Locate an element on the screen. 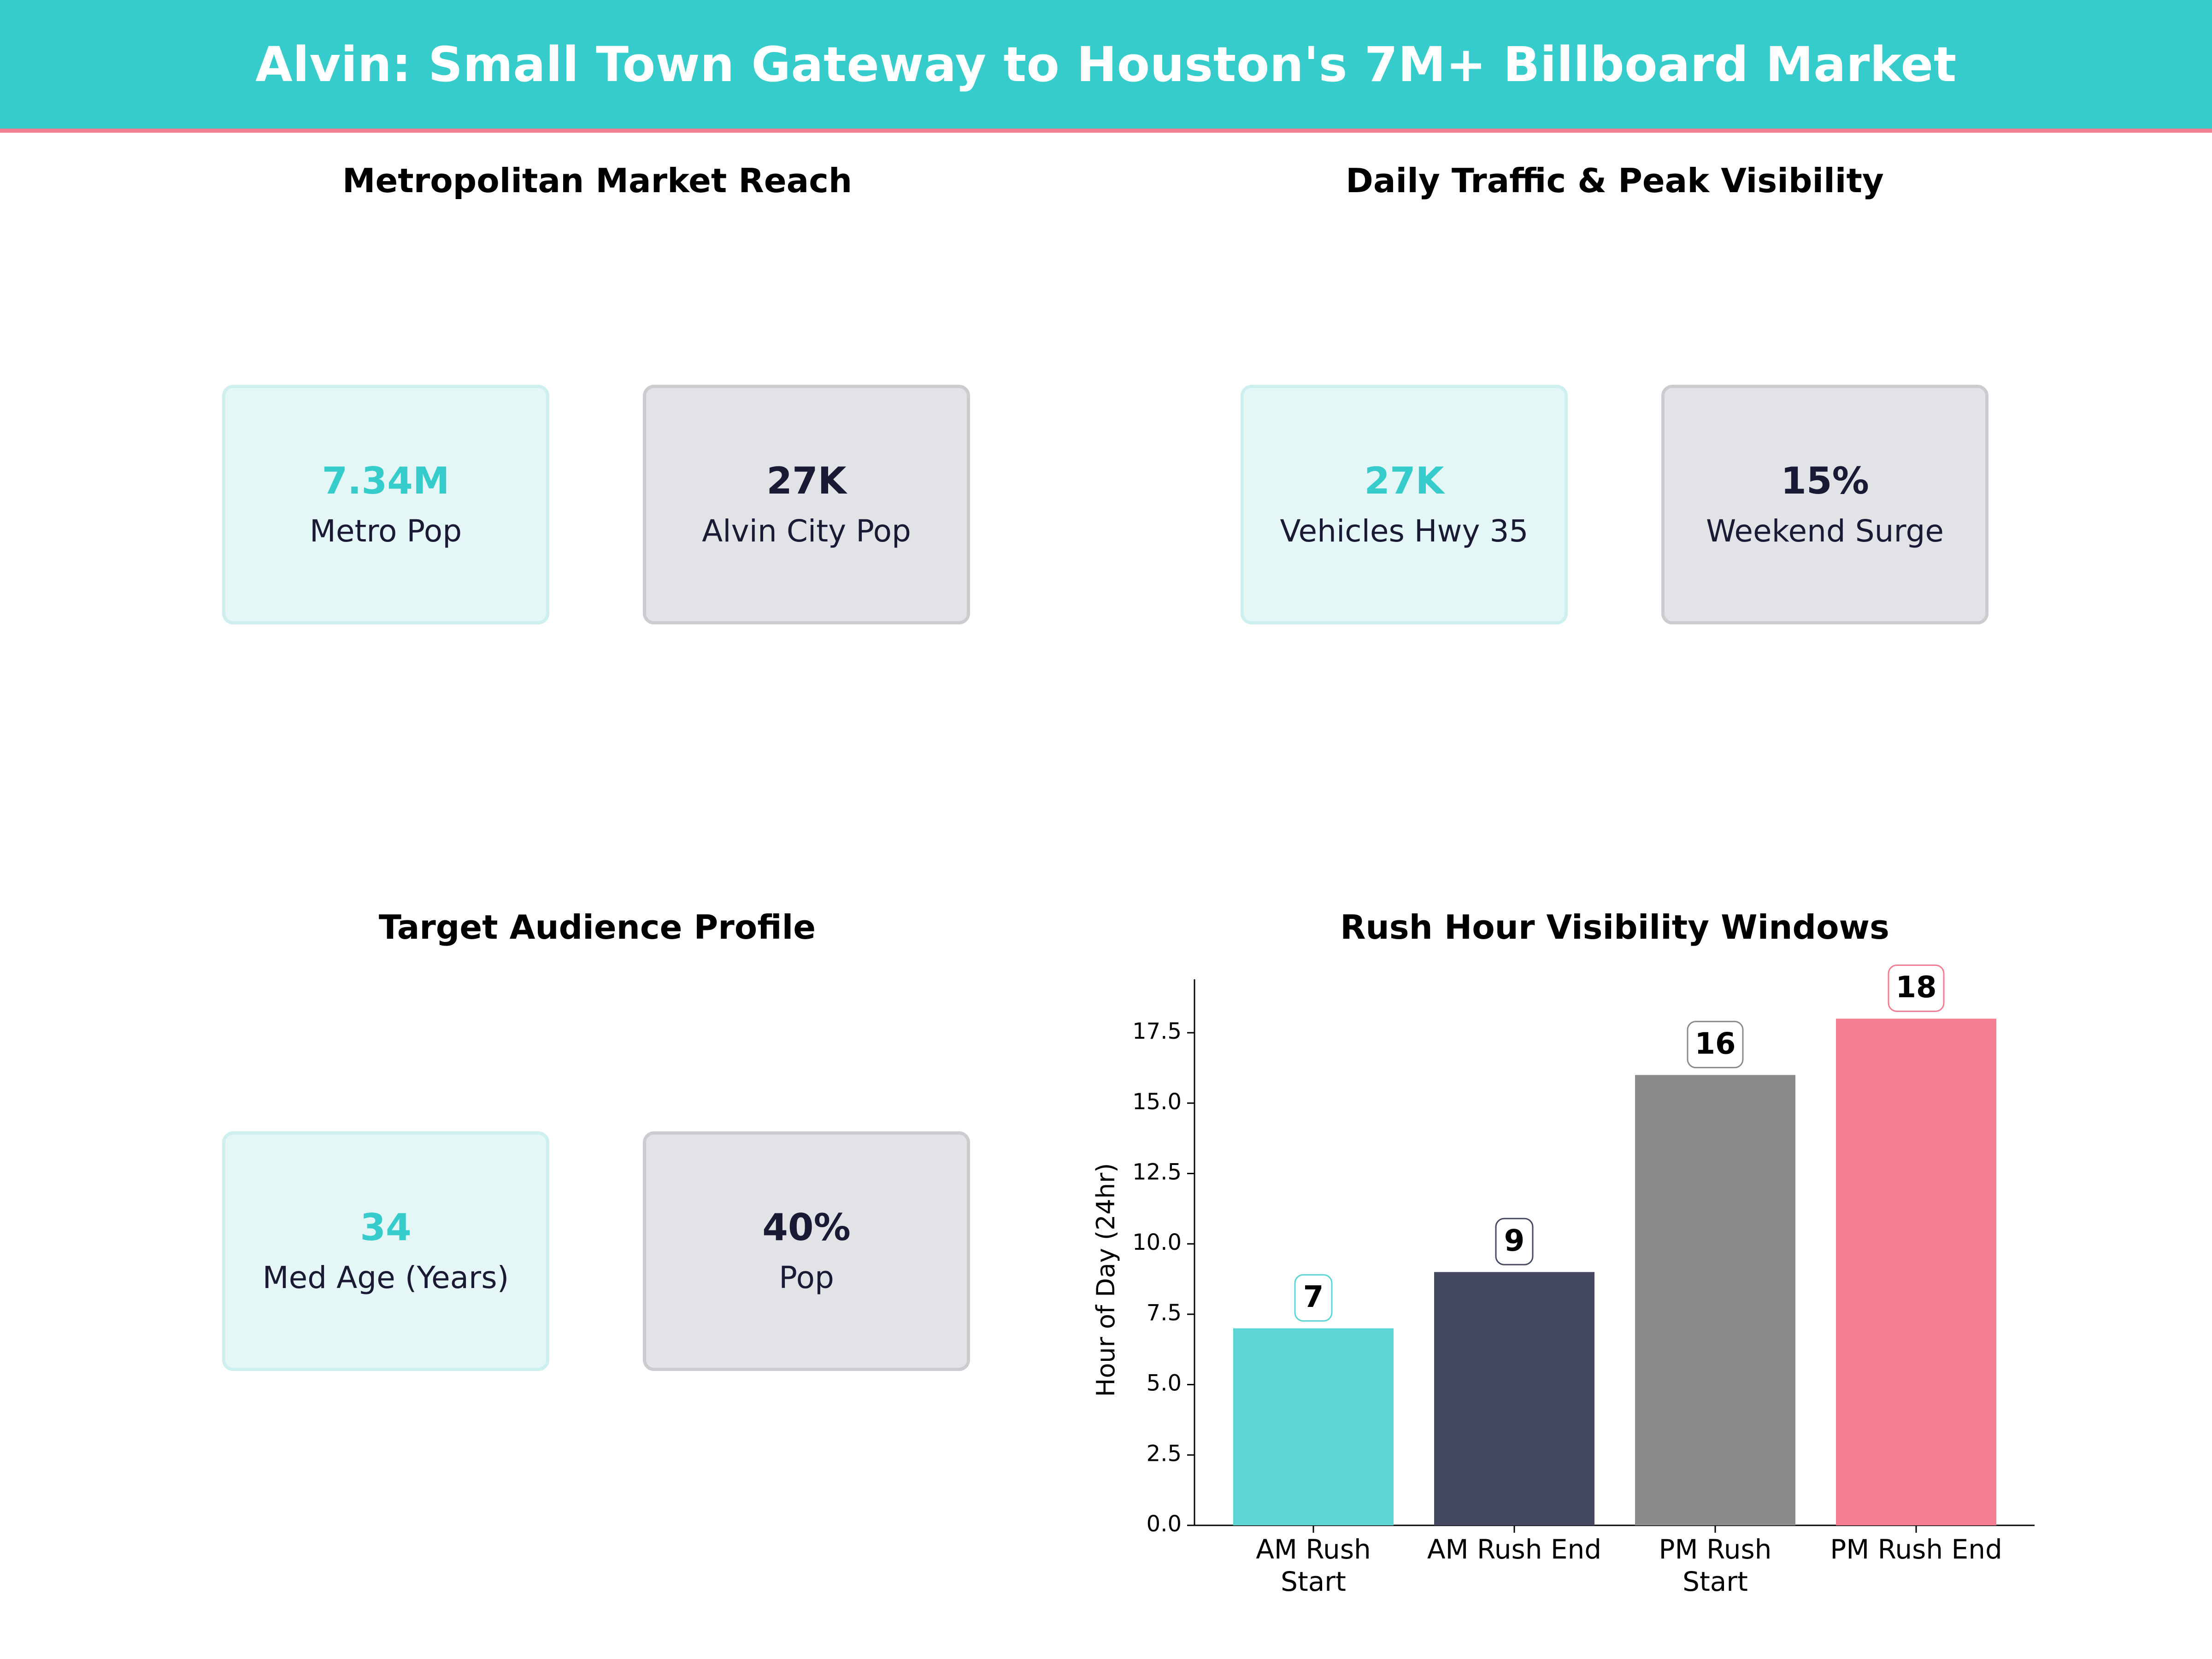 The image size is (2212, 1659). y-tick-label: 0.0 is located at coordinates (1164, 1524).